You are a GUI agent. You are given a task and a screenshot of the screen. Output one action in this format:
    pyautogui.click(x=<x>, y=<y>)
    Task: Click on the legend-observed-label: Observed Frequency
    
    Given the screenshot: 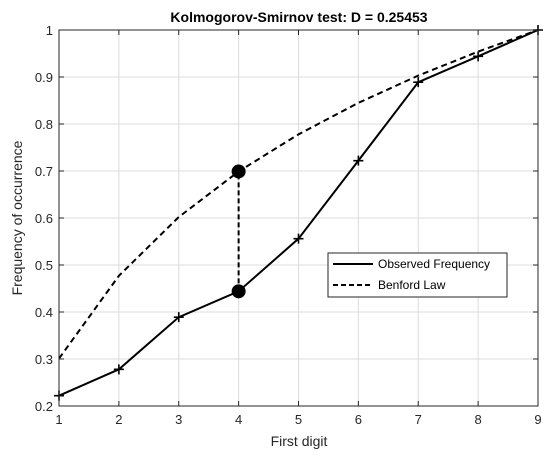 What is the action you would take?
    pyautogui.click(x=434, y=264)
    